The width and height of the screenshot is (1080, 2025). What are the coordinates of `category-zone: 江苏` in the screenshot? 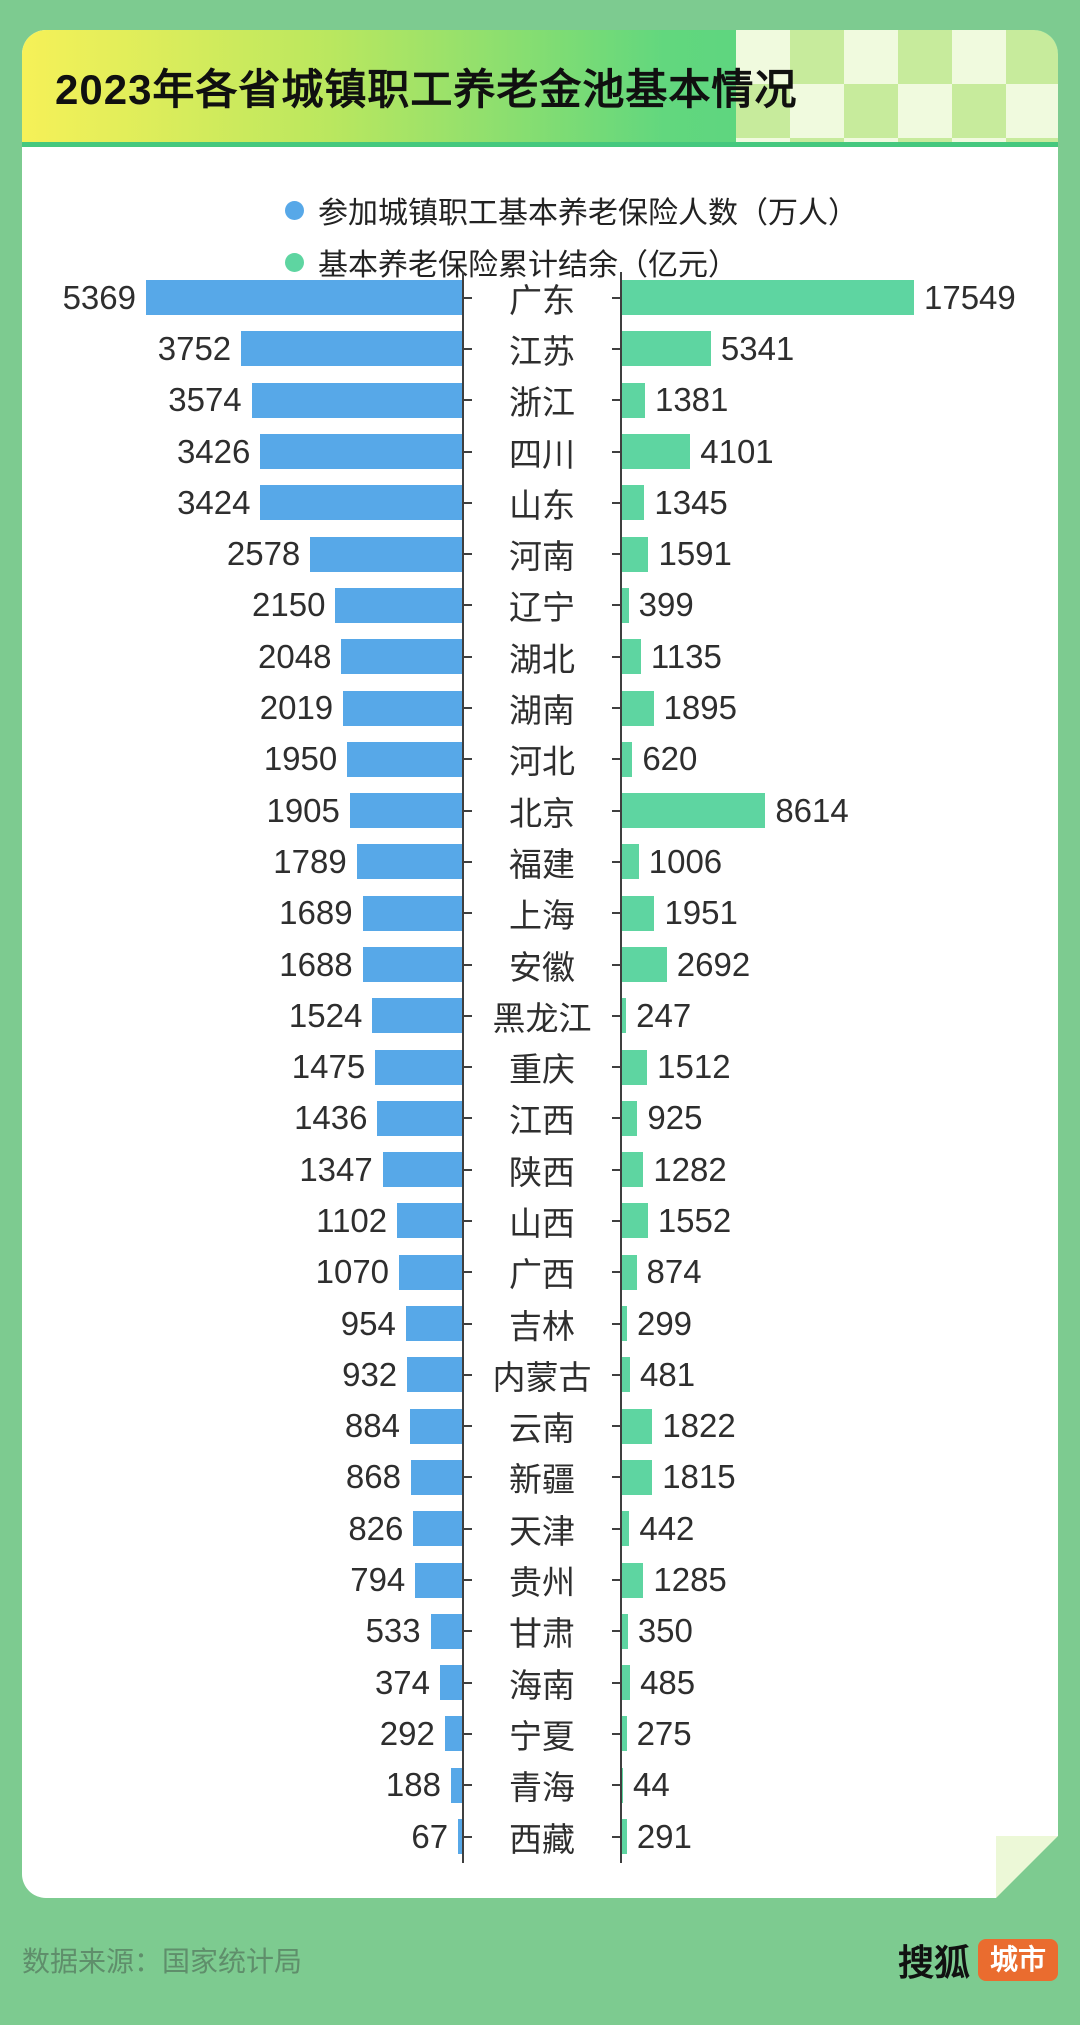 It's located at (542, 348).